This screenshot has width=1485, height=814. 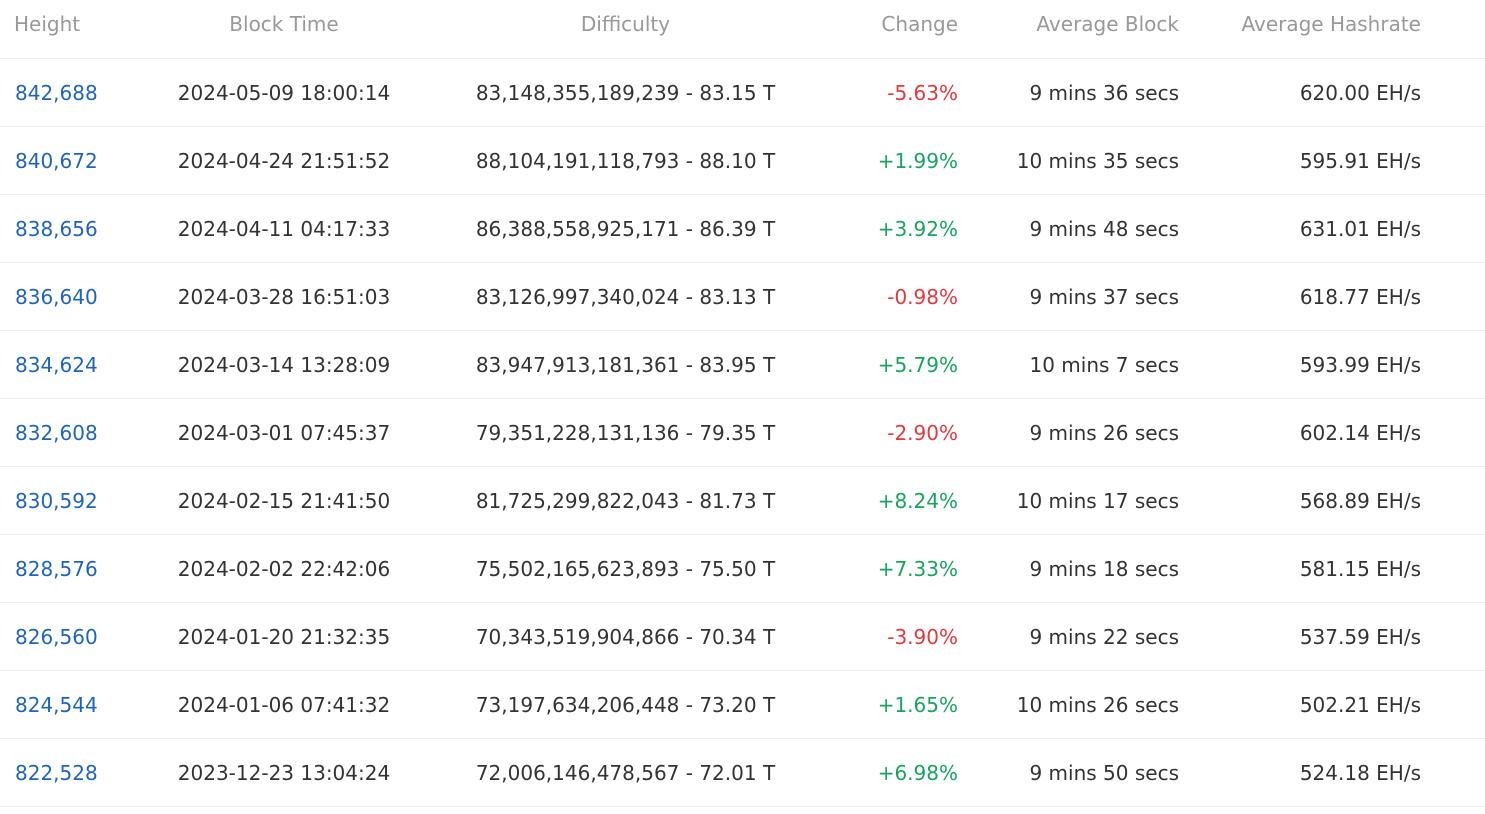 What do you see at coordinates (625, 568) in the screenshot?
I see `difficulty-cell: 75,502,165,623,893 - 75.50 T` at bounding box center [625, 568].